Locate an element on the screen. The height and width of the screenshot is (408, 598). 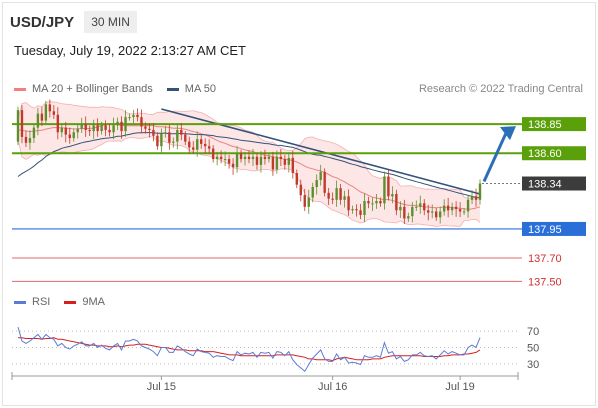
legend-swatch-ma20 is located at coordinates (20, 89).